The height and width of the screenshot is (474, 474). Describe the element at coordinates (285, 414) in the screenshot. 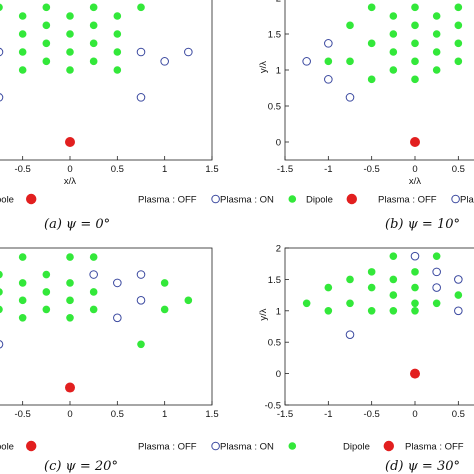

I see `x-tick-label: -1.5` at that location.